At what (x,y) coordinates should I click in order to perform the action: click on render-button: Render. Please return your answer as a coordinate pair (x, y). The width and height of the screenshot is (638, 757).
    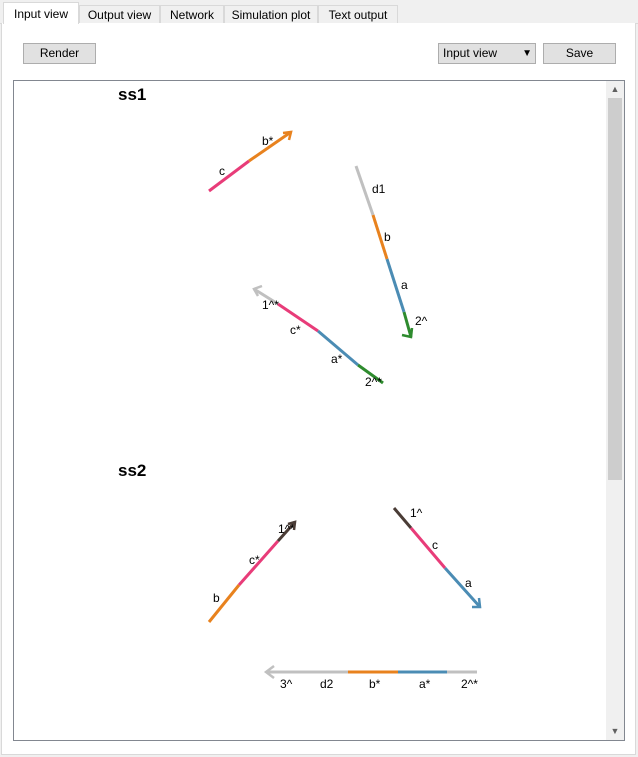
    Looking at the image, I should click on (59, 53).